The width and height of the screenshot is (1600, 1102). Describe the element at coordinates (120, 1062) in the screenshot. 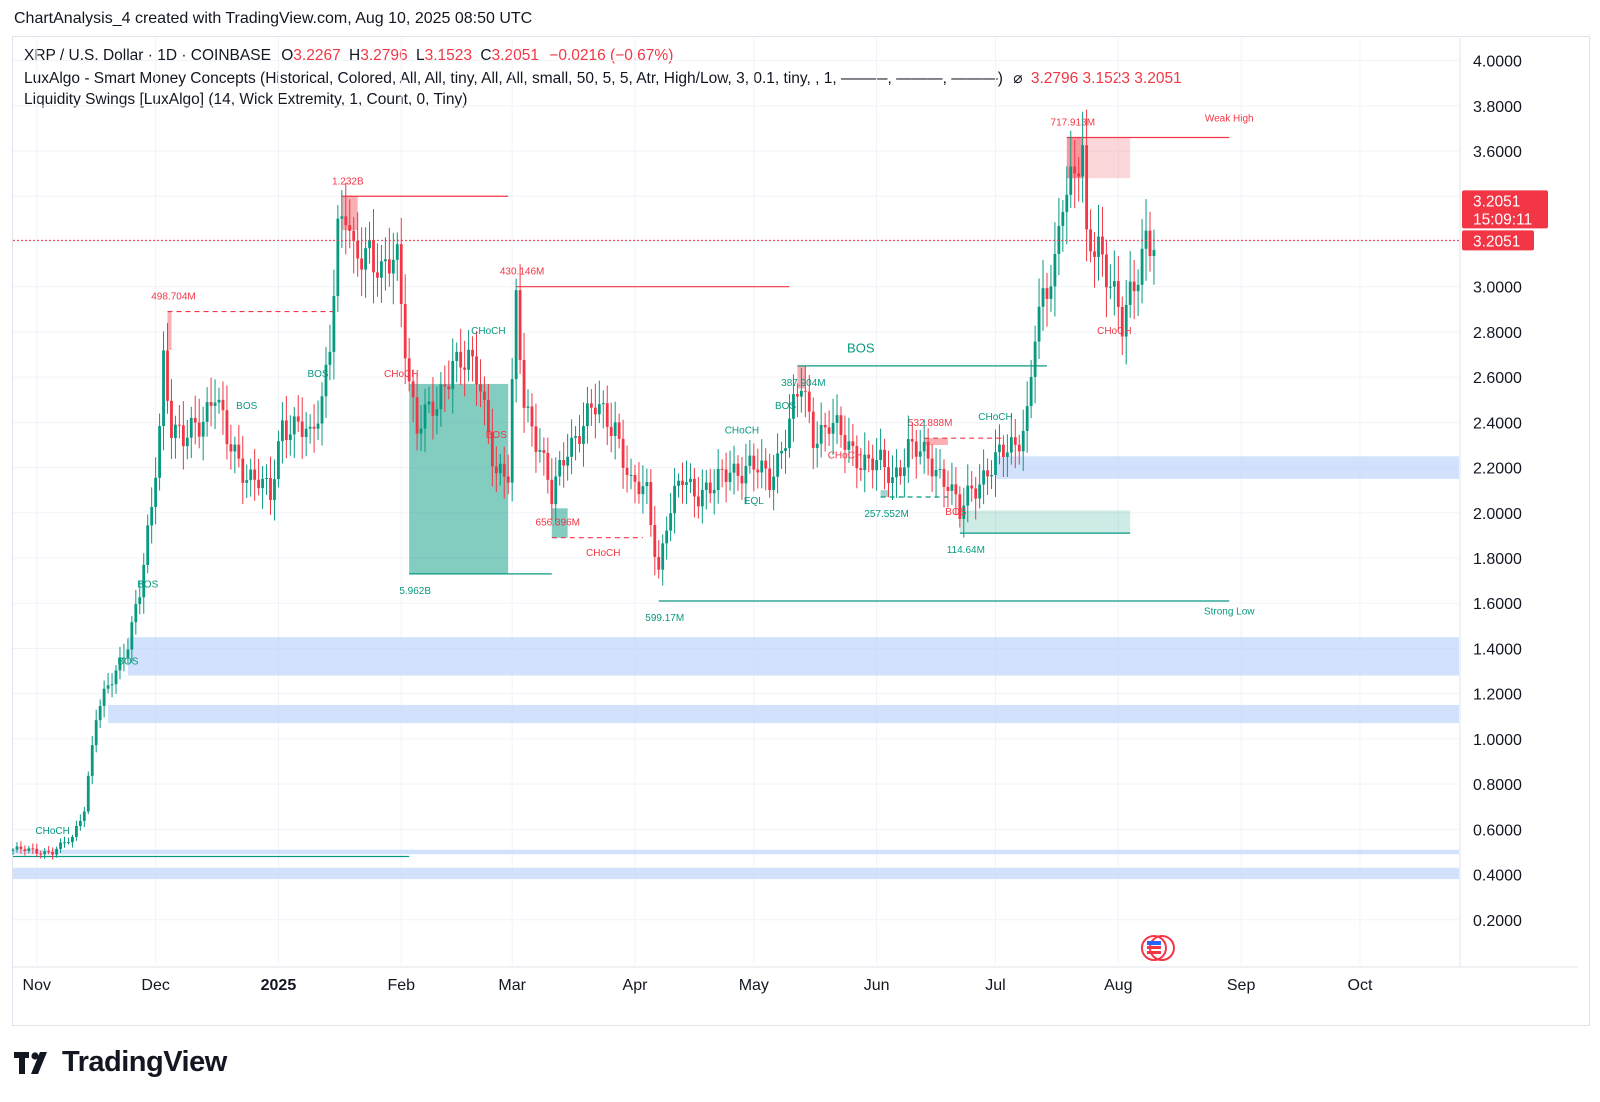

I see `tradingview-logo: TradingView` at that location.